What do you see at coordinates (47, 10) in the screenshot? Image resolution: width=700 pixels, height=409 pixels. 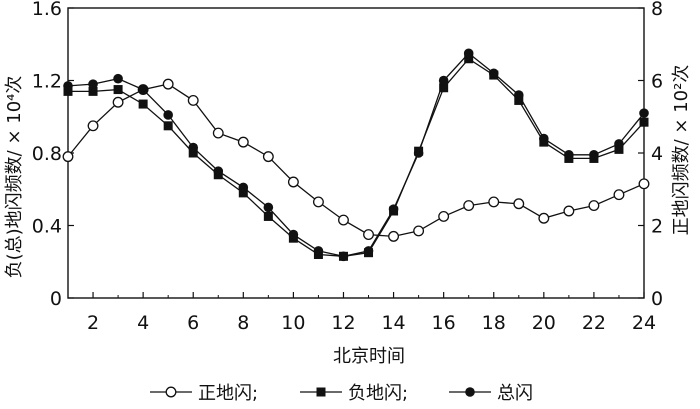 I see `y-left-tick-label: 1.6` at bounding box center [47, 10].